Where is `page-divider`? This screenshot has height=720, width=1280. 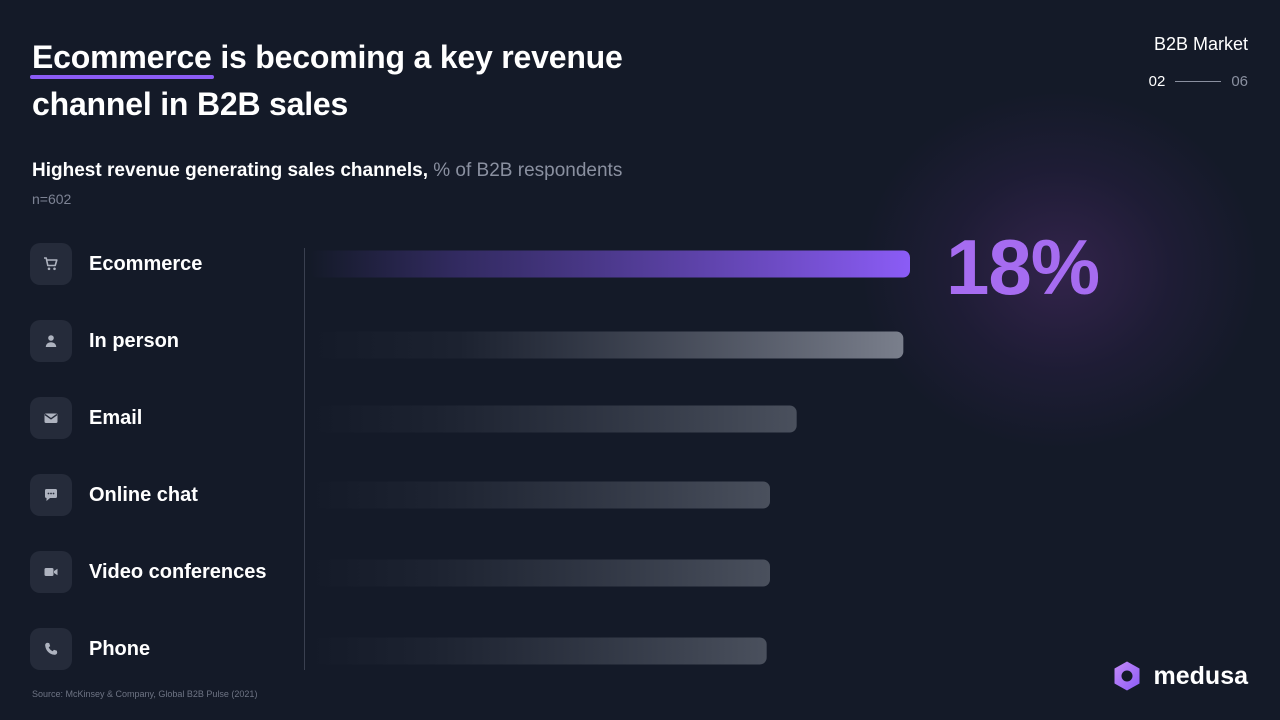
page-divider is located at coordinates (1198, 81).